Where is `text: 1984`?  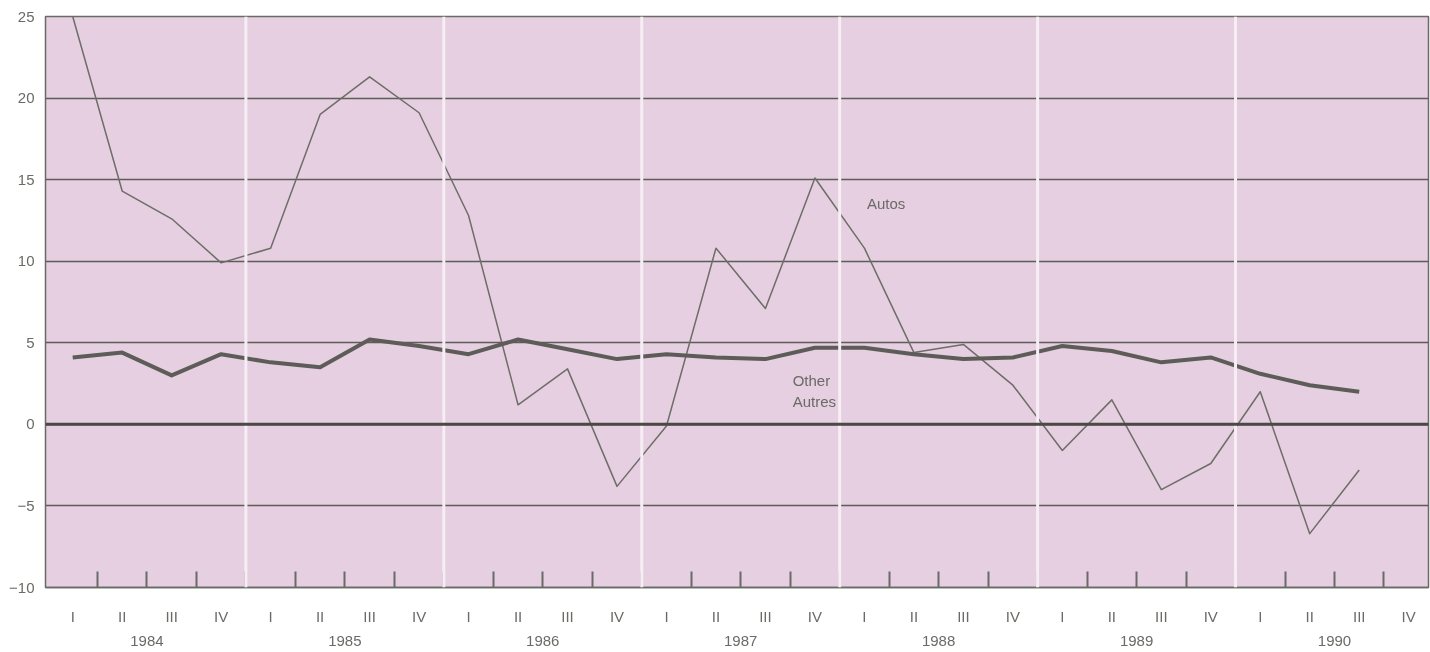
text: 1984 is located at coordinates (147, 640).